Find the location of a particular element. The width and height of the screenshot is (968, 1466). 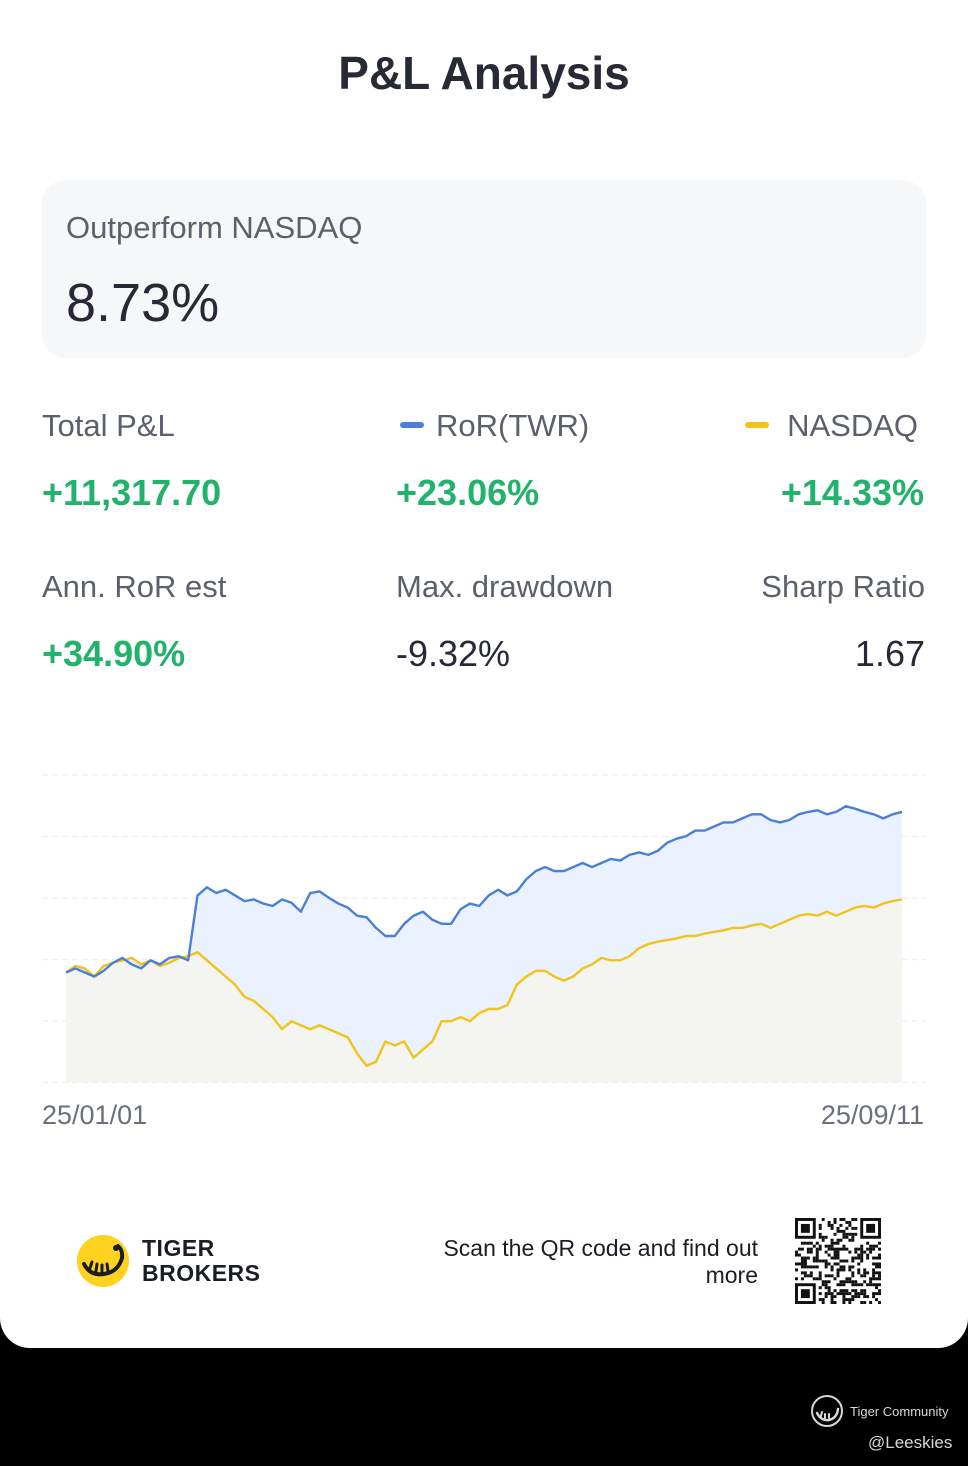

outperform-label: Outperform NASDAQ is located at coordinates (214, 227).